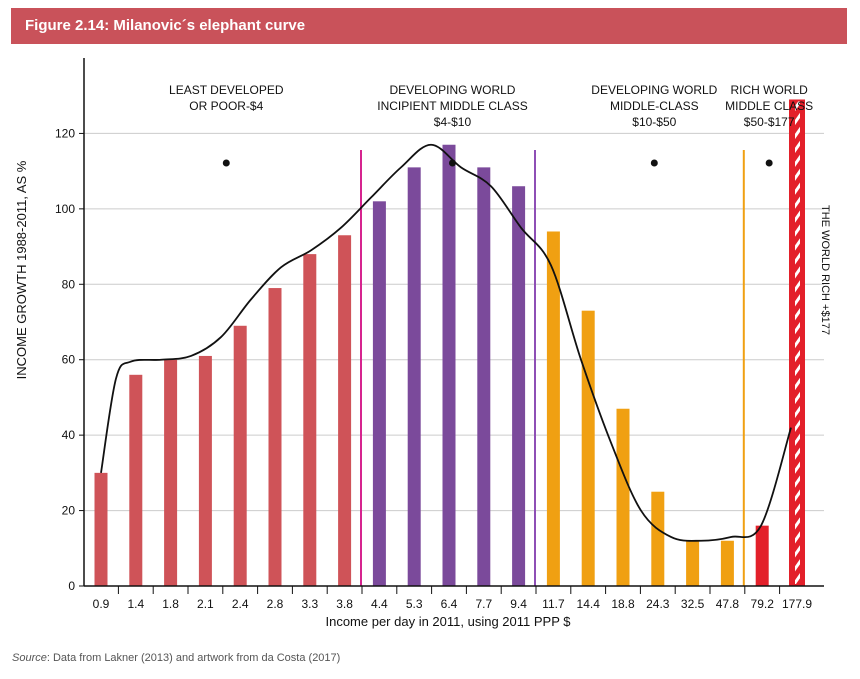 The height and width of the screenshot is (679, 860). What do you see at coordinates (589, 604) in the screenshot?
I see `x-tick-label-14.4: 14.4` at bounding box center [589, 604].